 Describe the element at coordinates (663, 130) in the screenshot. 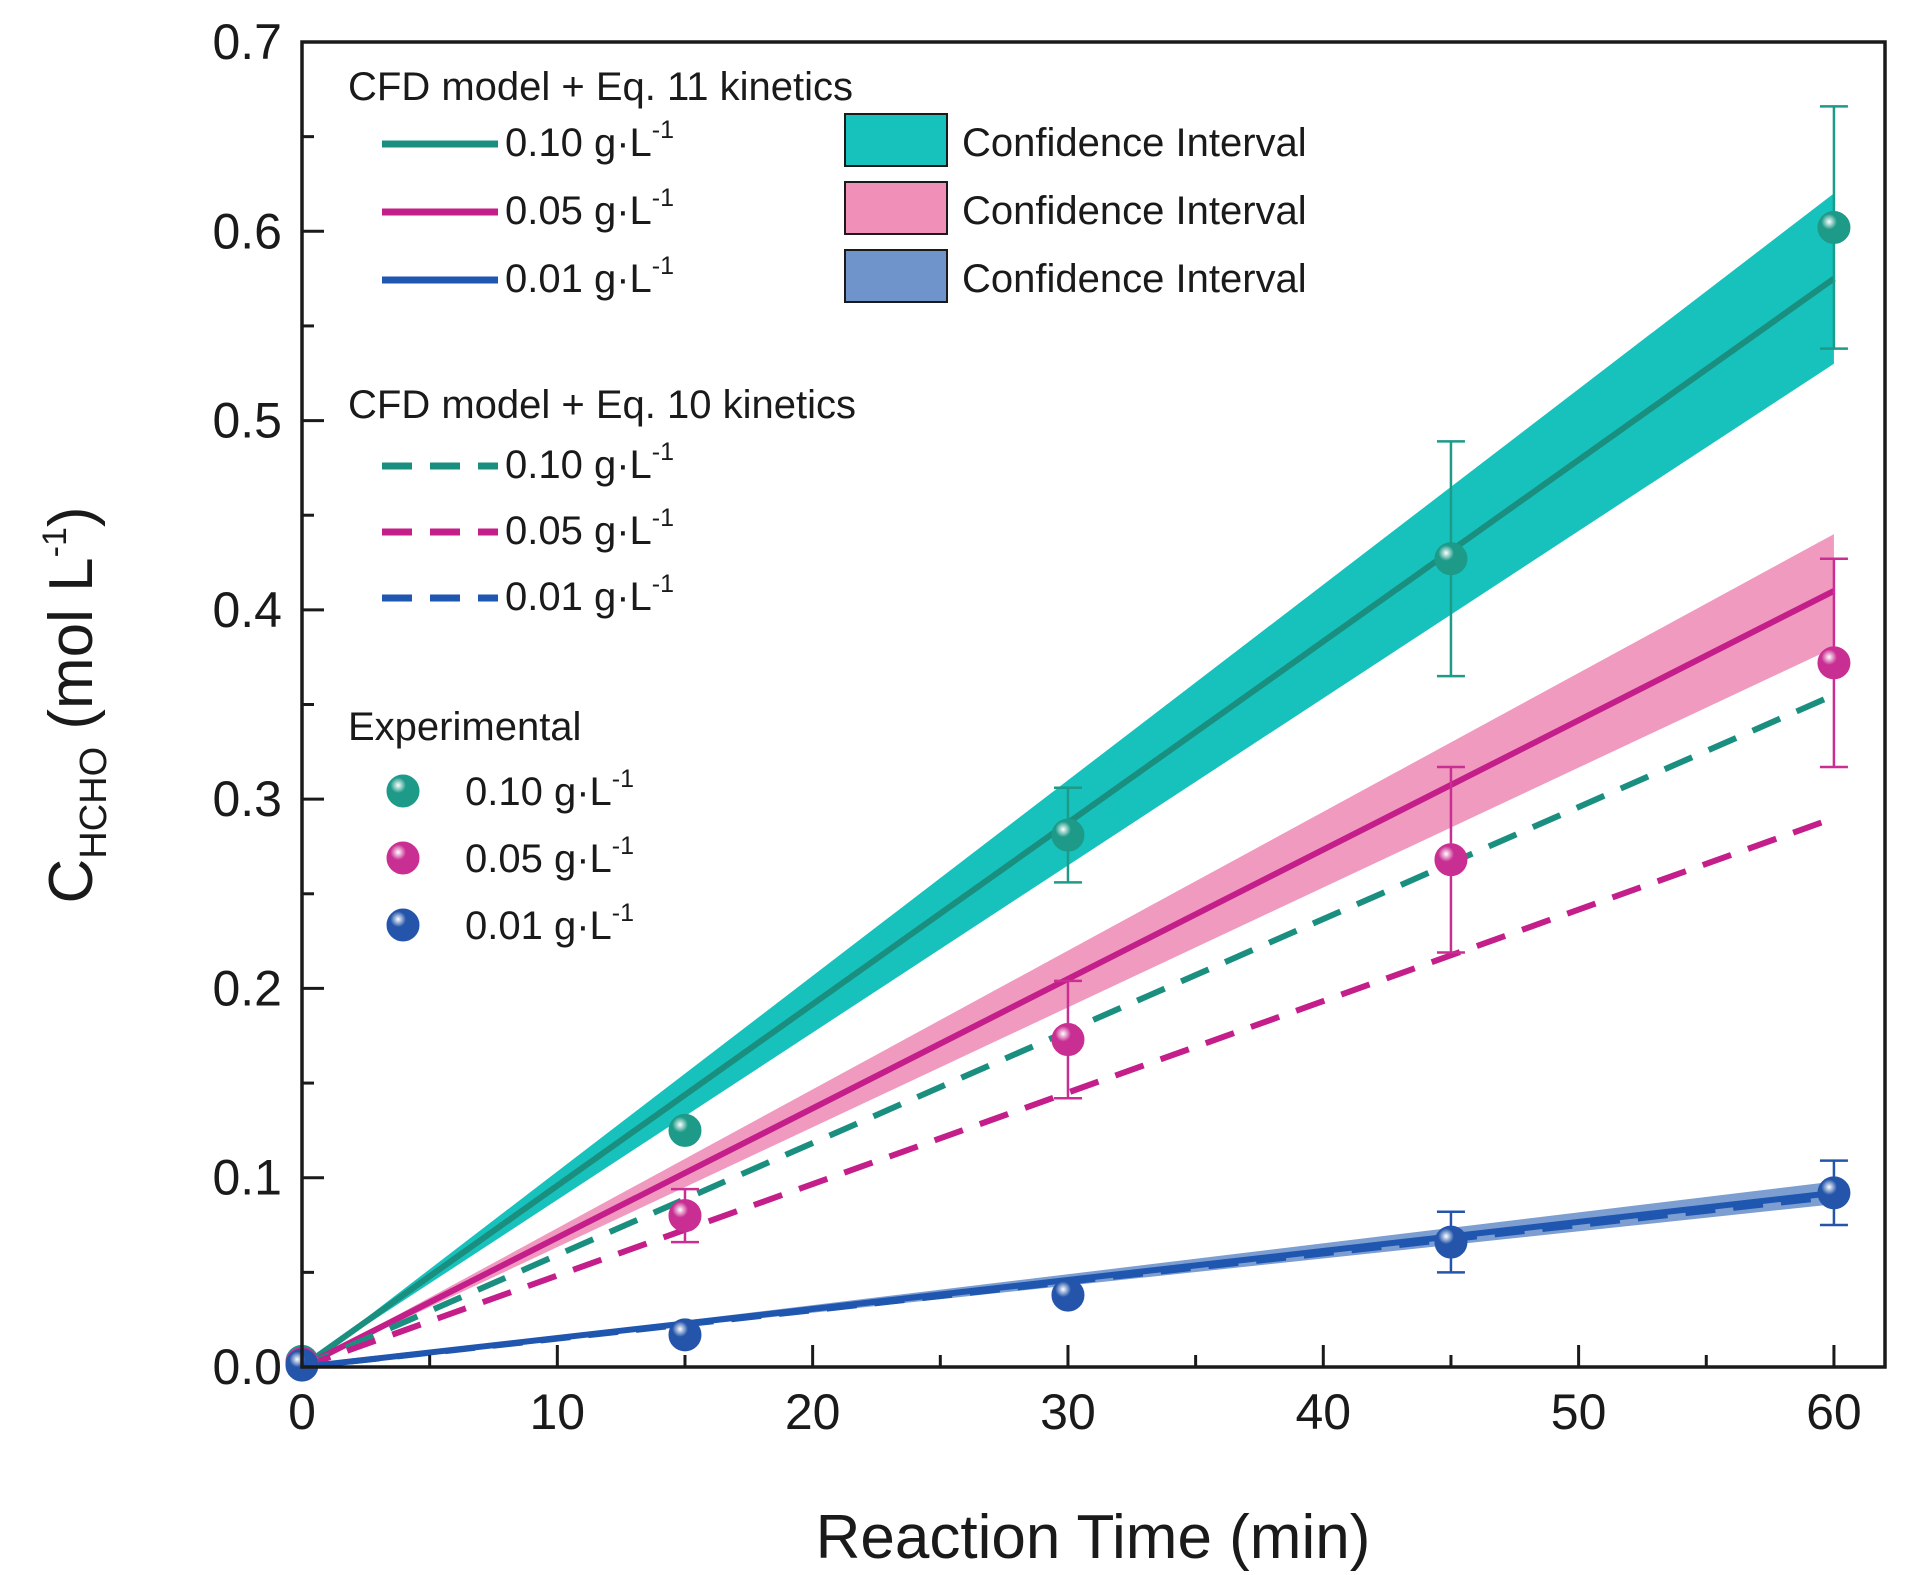

I see `legend-label-eq11-0-exponent: -1` at that location.